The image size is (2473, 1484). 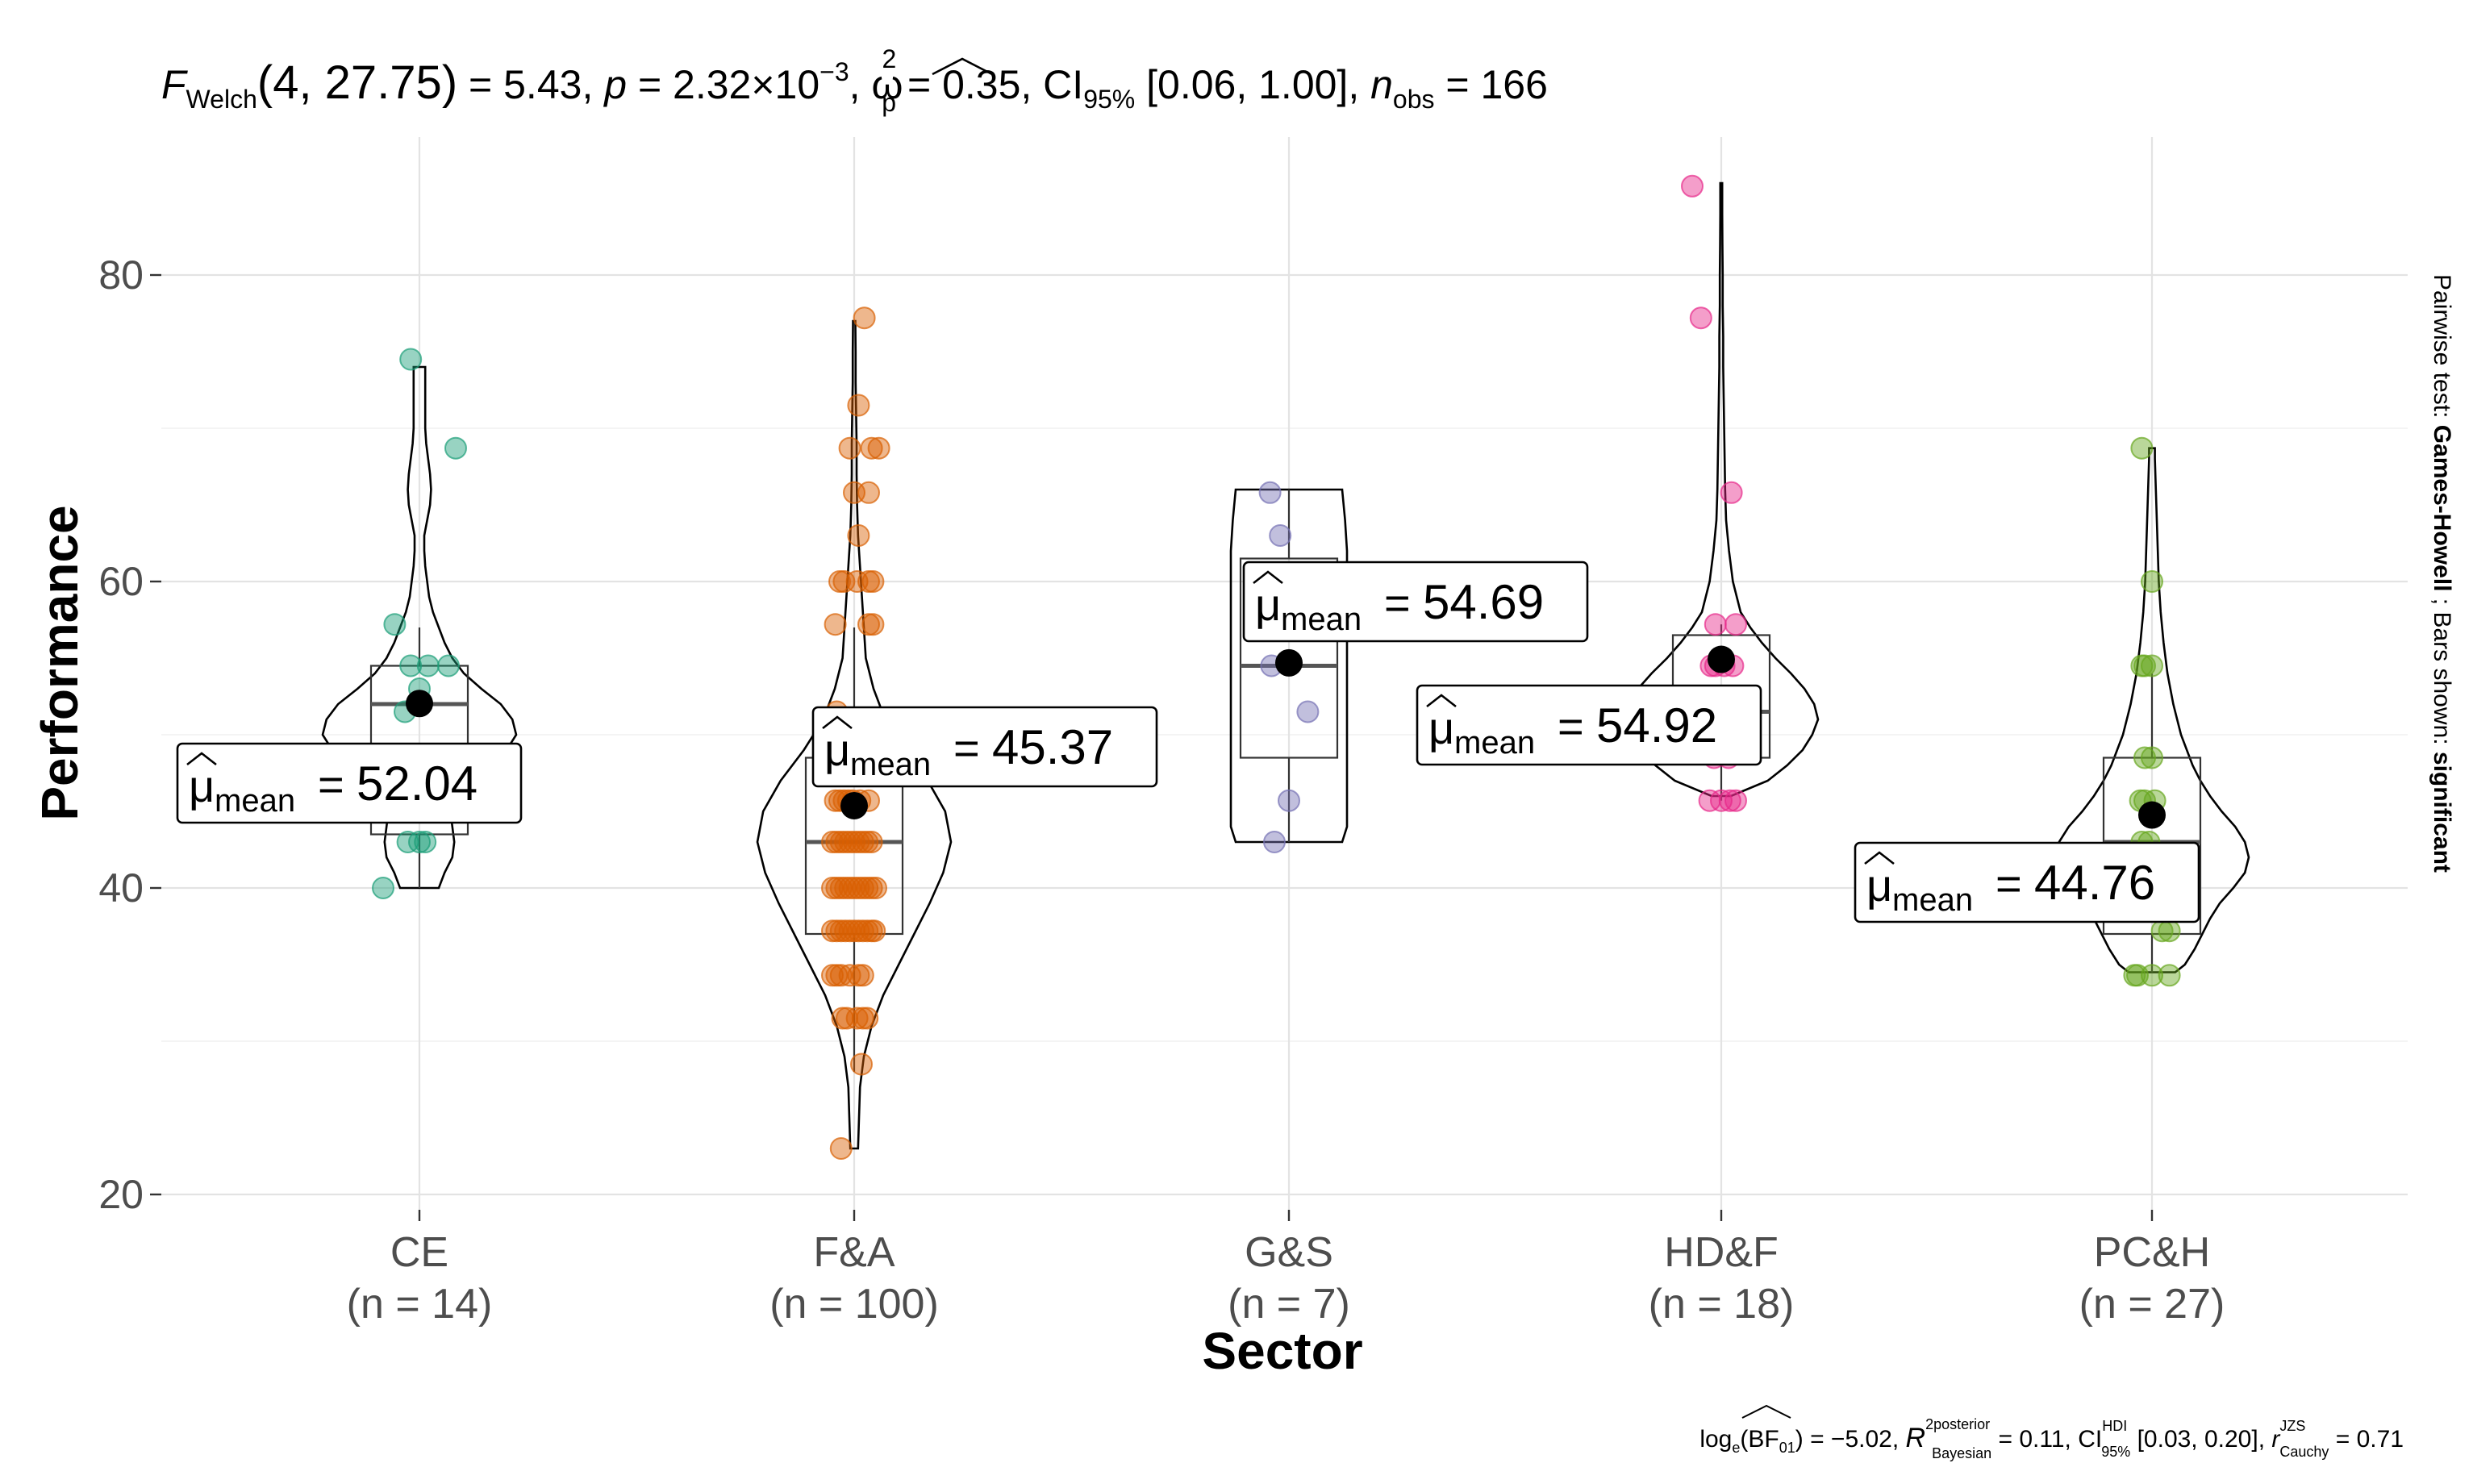 I want to click on group-gs, so click(x=1289, y=667).